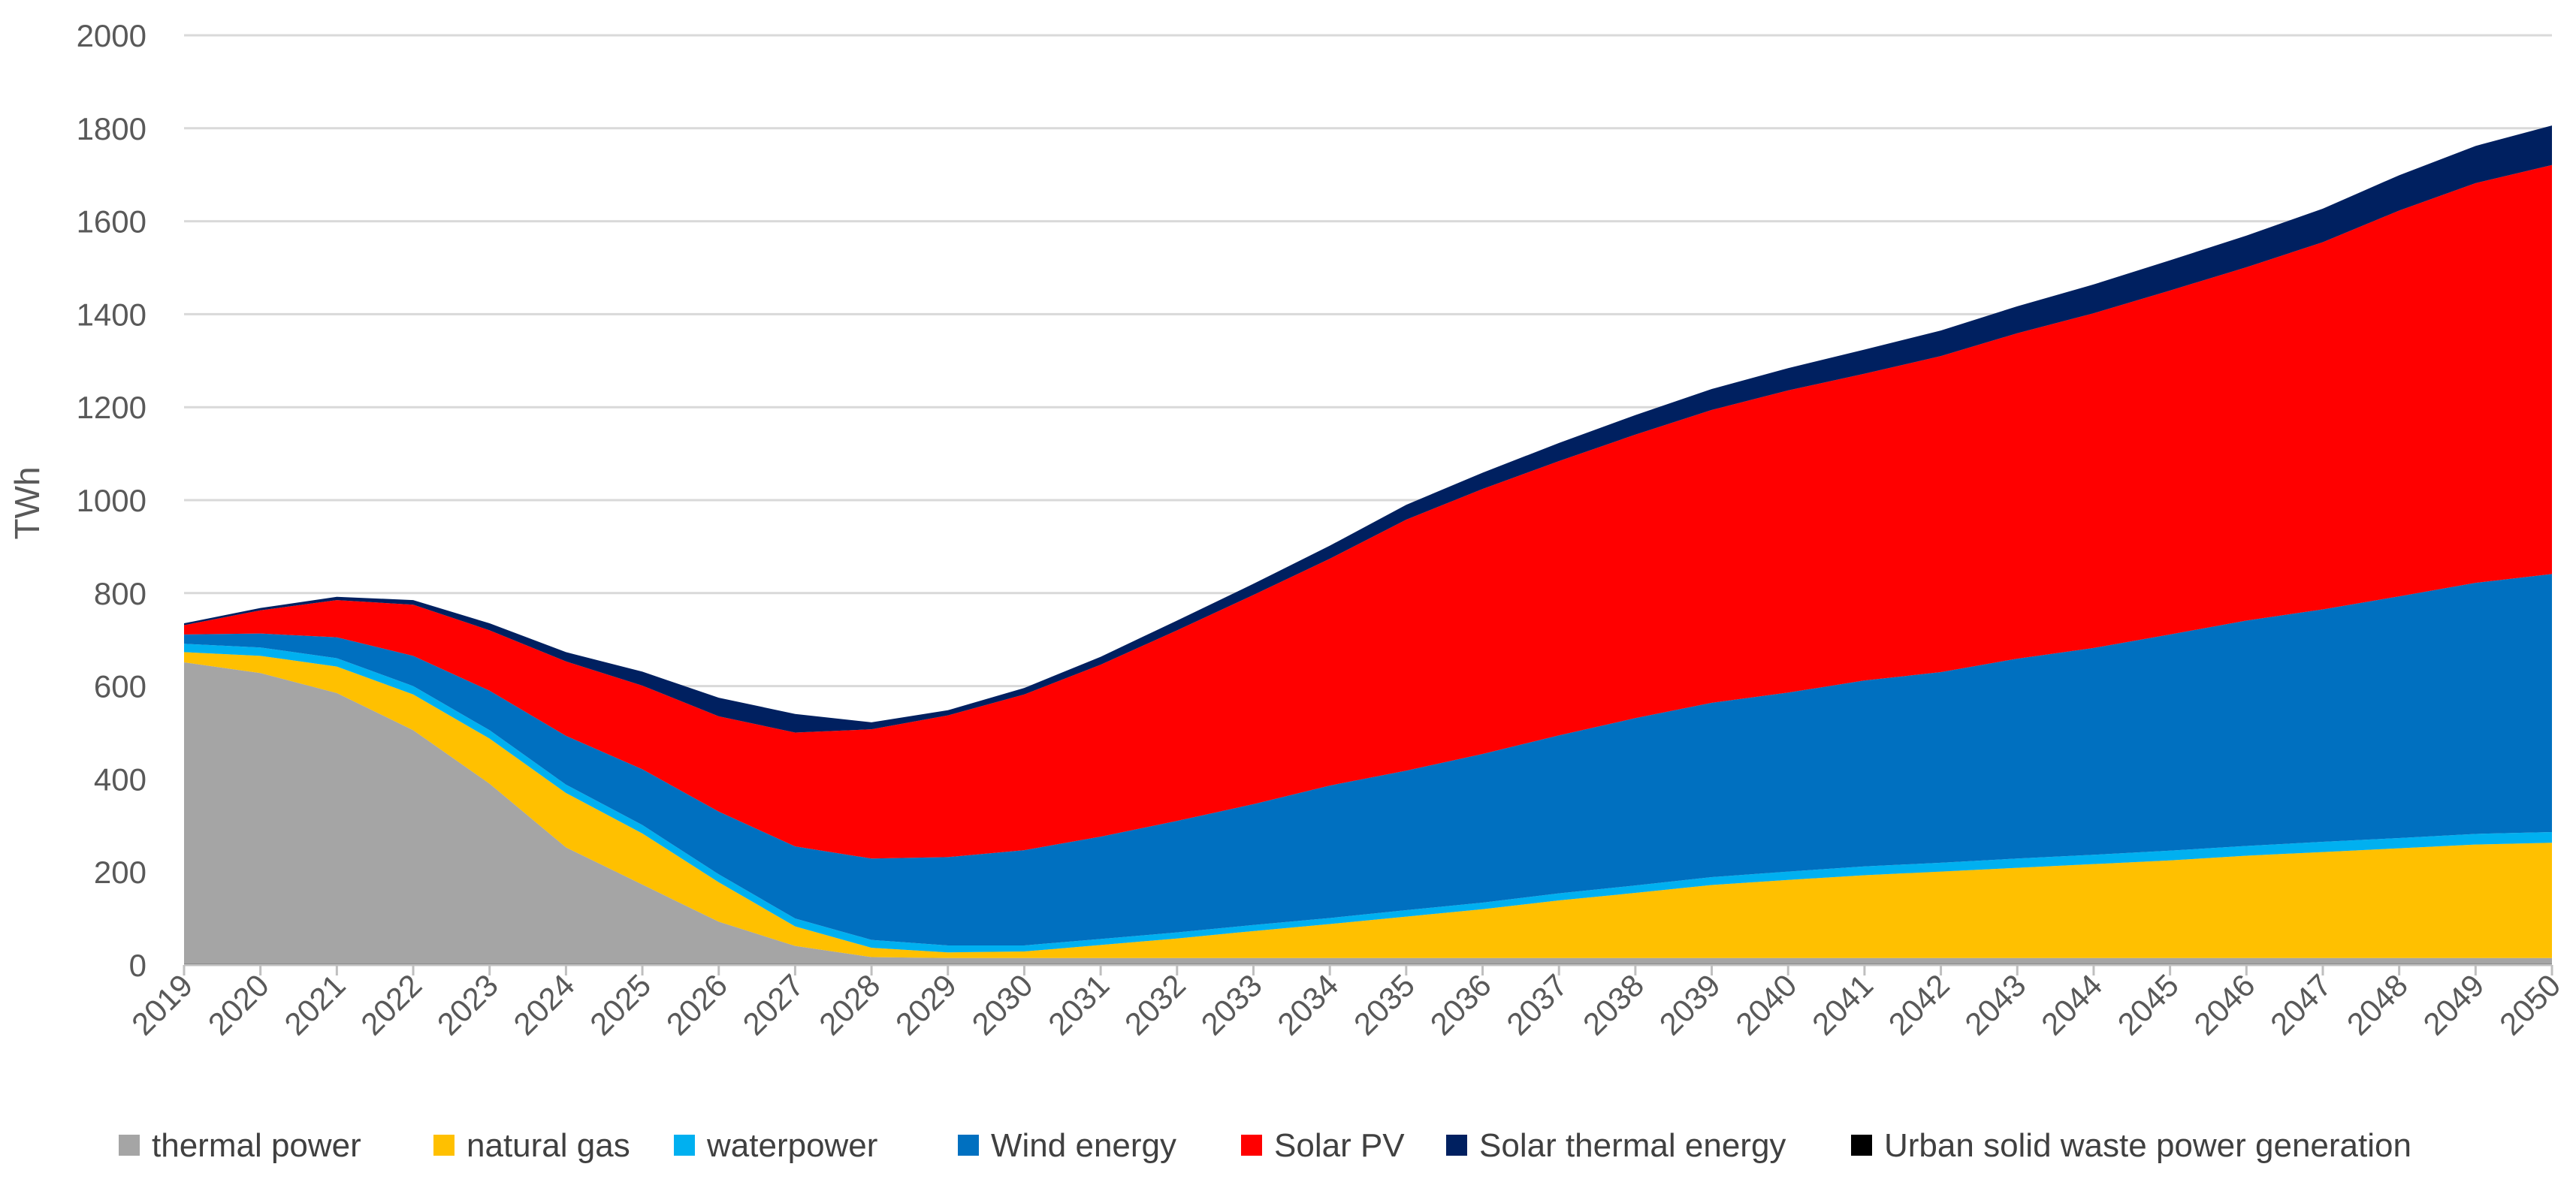 Image resolution: width=2576 pixels, height=1188 pixels. I want to click on x-tick-label: 2020, so click(238, 1004).